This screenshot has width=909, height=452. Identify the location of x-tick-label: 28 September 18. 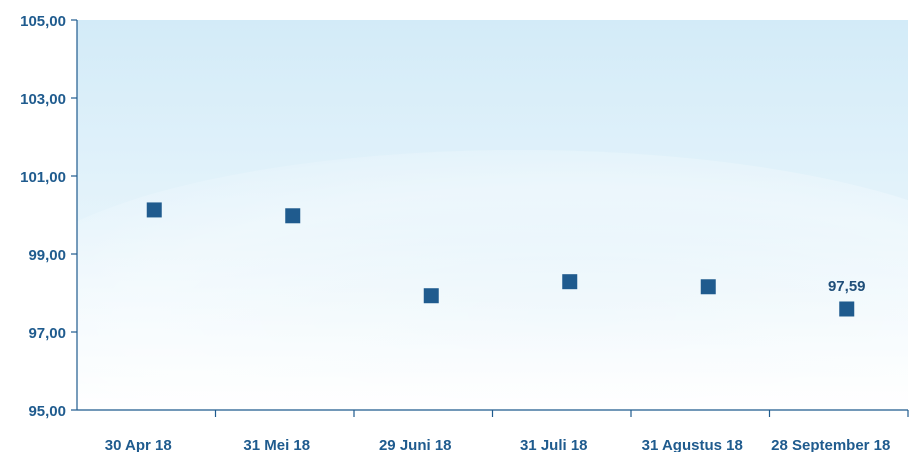
(830, 444).